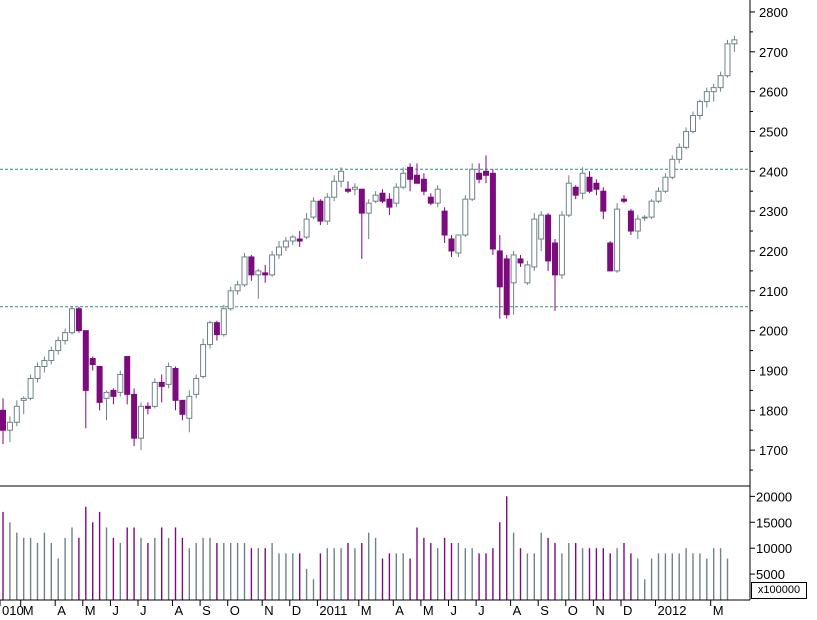 The image size is (817, 620). Describe the element at coordinates (206, 610) in the screenshot. I see `time-tick-label: S` at that location.